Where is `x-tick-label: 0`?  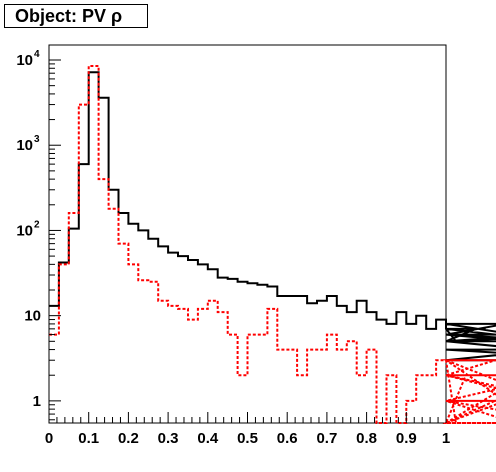 x-tick-label: 0 is located at coordinates (49, 438).